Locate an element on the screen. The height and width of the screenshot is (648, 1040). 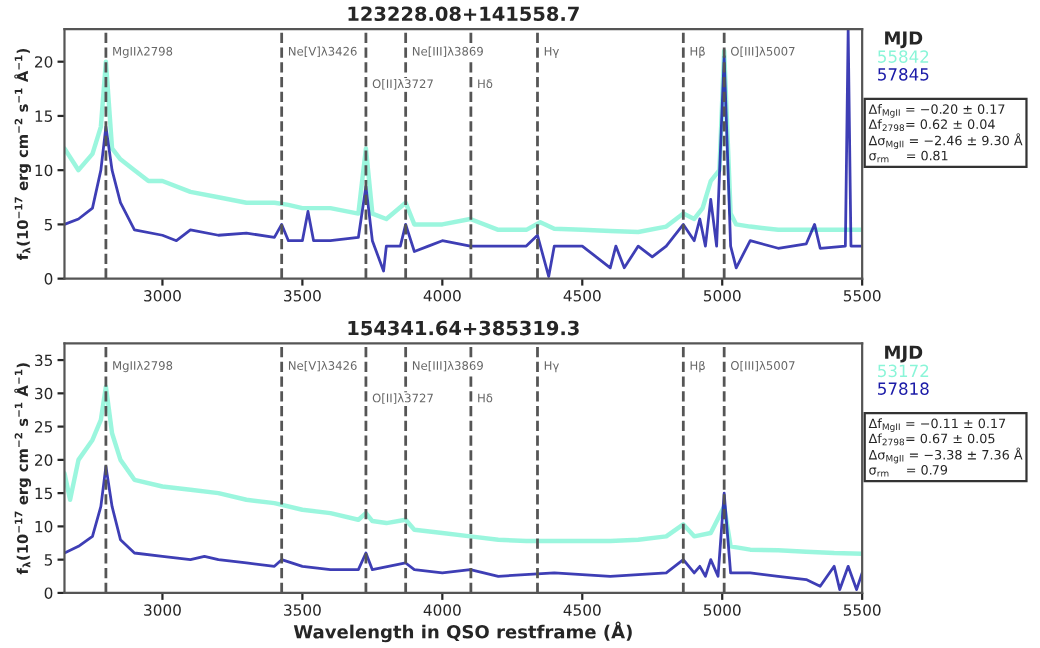
series-label: 57845 is located at coordinates (903, 74).